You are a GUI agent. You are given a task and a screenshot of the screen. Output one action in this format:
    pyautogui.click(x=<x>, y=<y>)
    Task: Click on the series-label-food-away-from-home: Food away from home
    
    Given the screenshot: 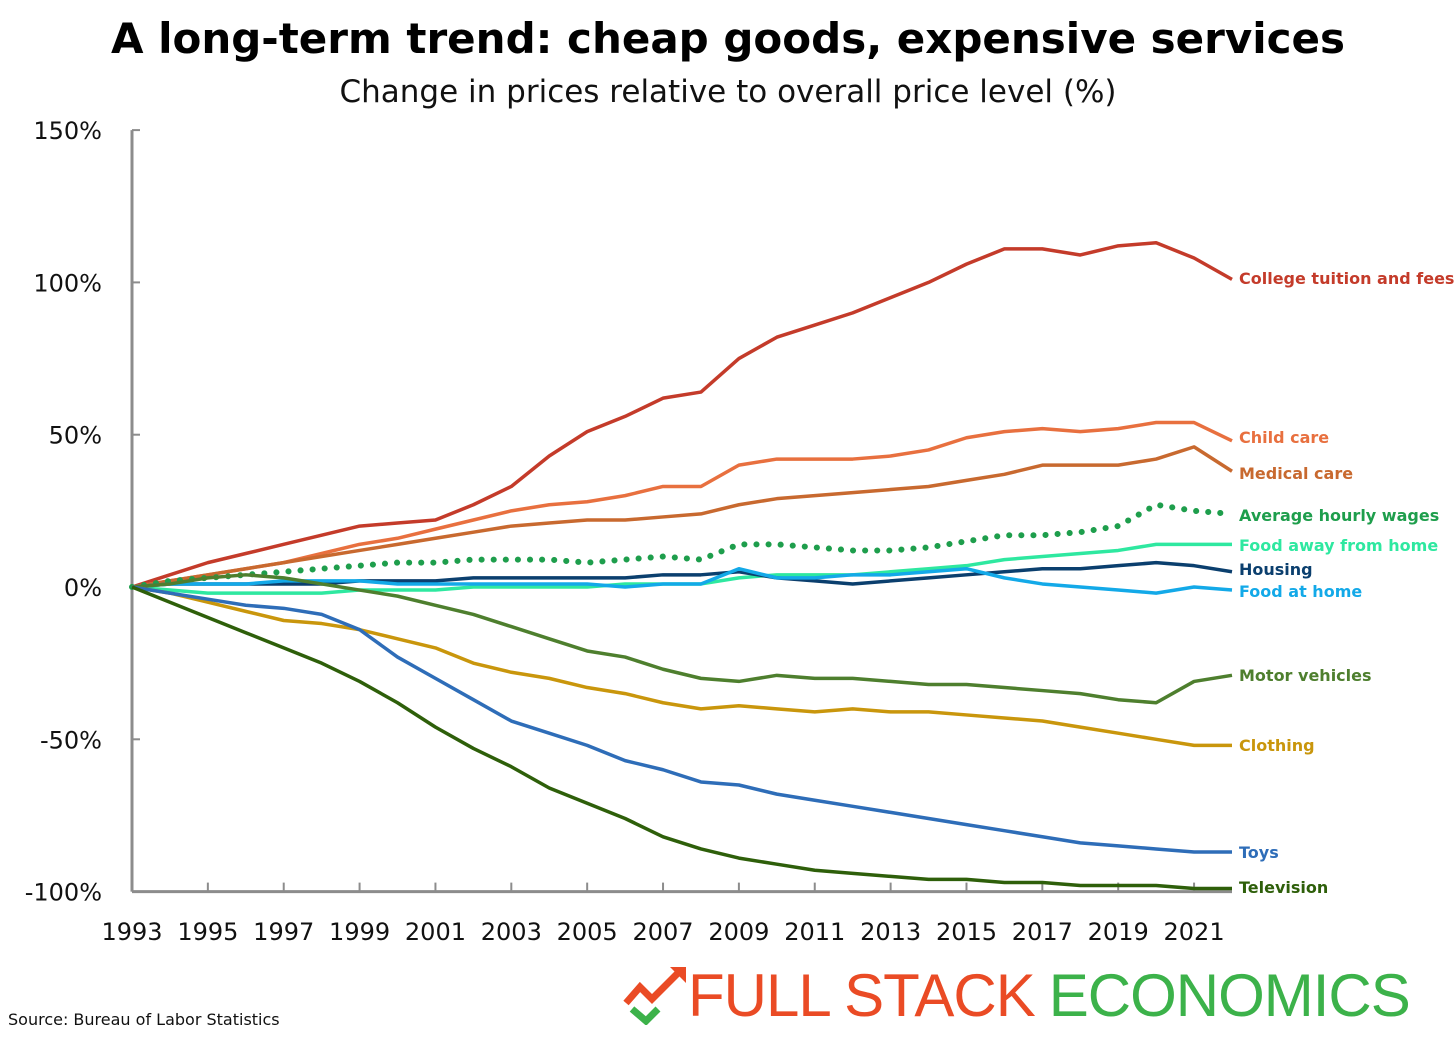 What is the action you would take?
    pyautogui.click(x=1338, y=545)
    